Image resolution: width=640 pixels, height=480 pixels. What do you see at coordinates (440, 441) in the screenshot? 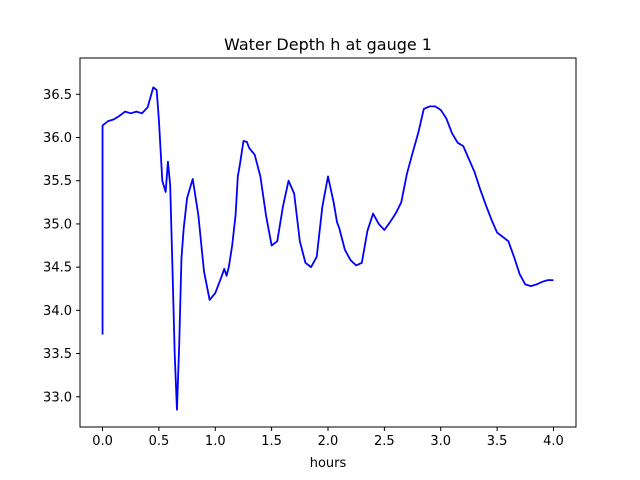
I see `x-tick-label: 3.0` at bounding box center [440, 441].